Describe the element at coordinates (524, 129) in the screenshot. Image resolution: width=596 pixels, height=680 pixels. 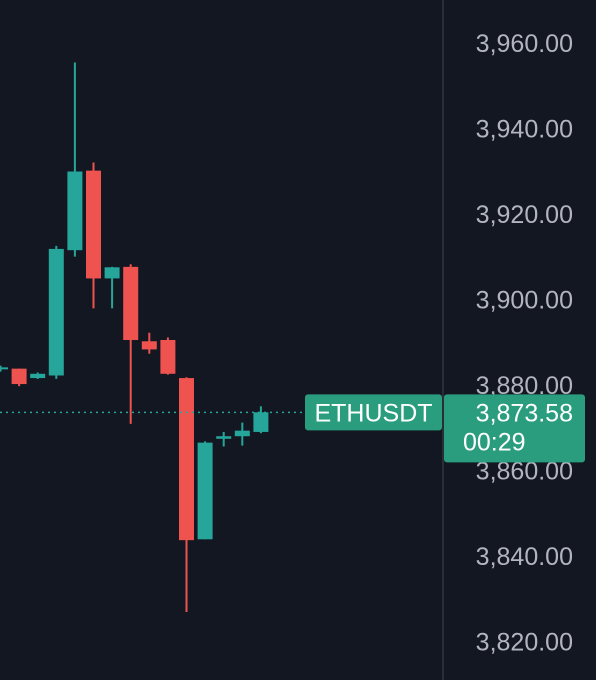
I see `y-tick-label: 3,940.00` at that location.